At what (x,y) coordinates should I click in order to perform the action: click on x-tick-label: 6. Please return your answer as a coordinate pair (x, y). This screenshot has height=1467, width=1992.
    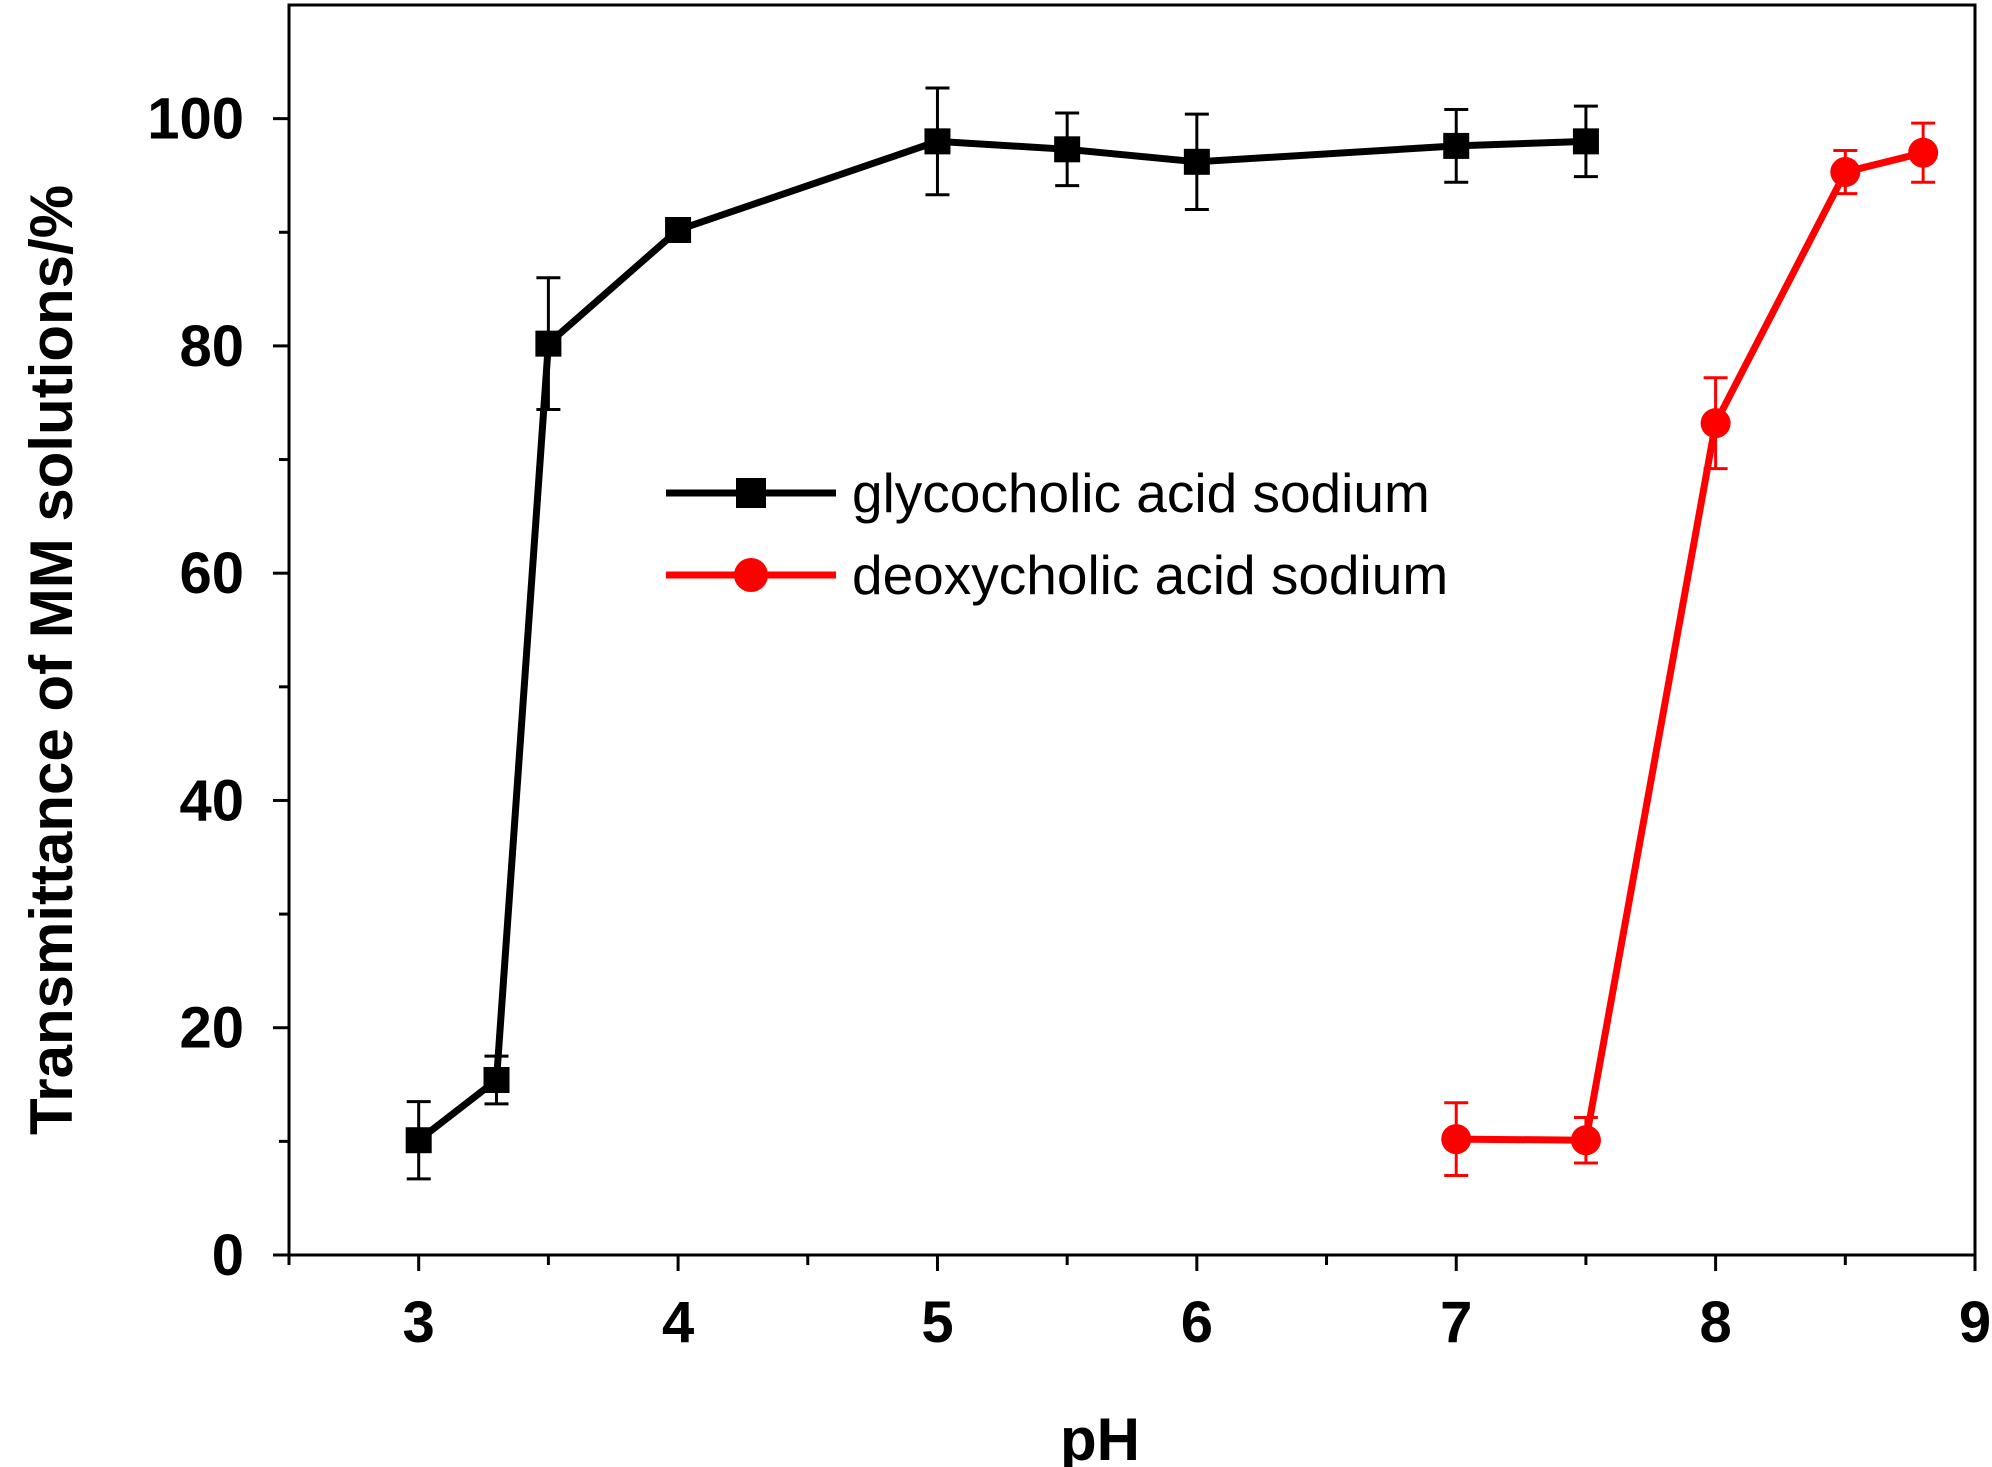
    Looking at the image, I should click on (1197, 1322).